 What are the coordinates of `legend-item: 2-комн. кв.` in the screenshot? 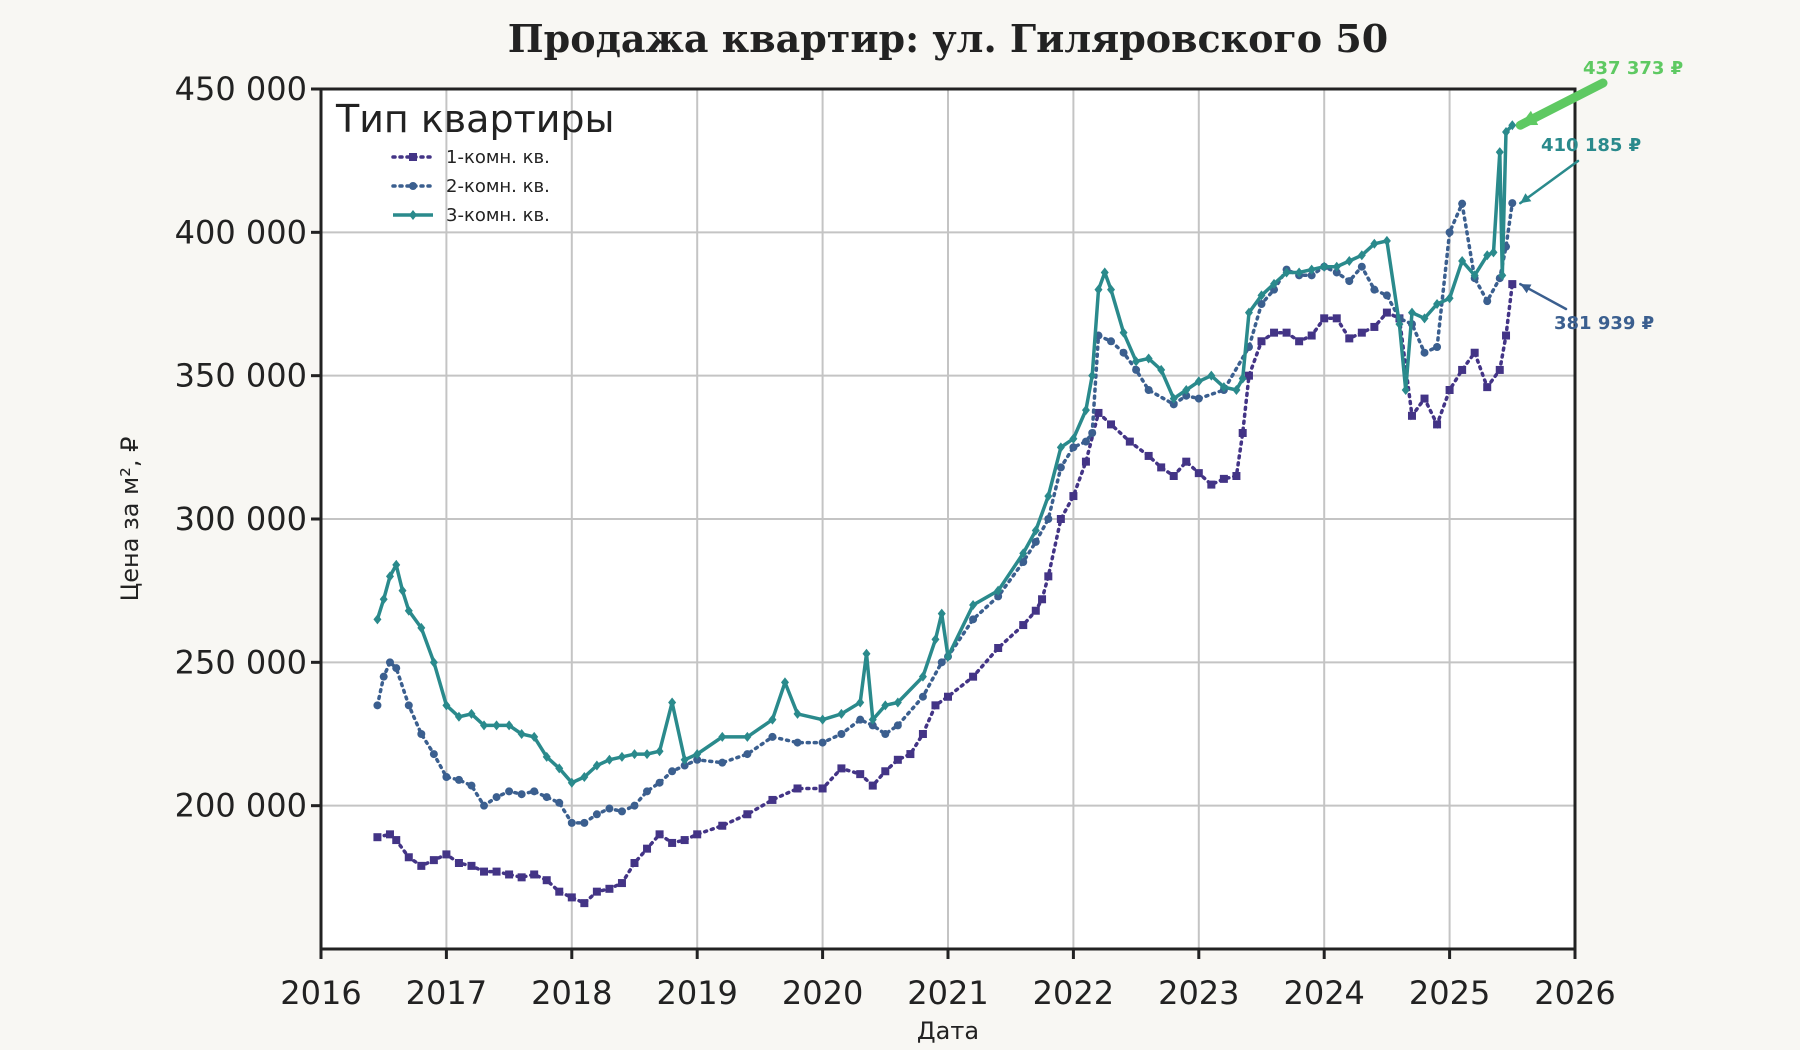 It's located at (470, 186).